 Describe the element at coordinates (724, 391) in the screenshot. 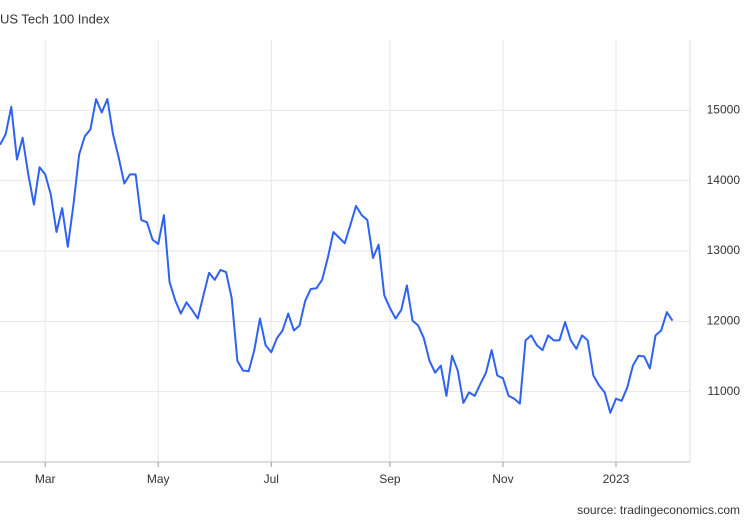

I see `y-tick-label: 11000` at that location.